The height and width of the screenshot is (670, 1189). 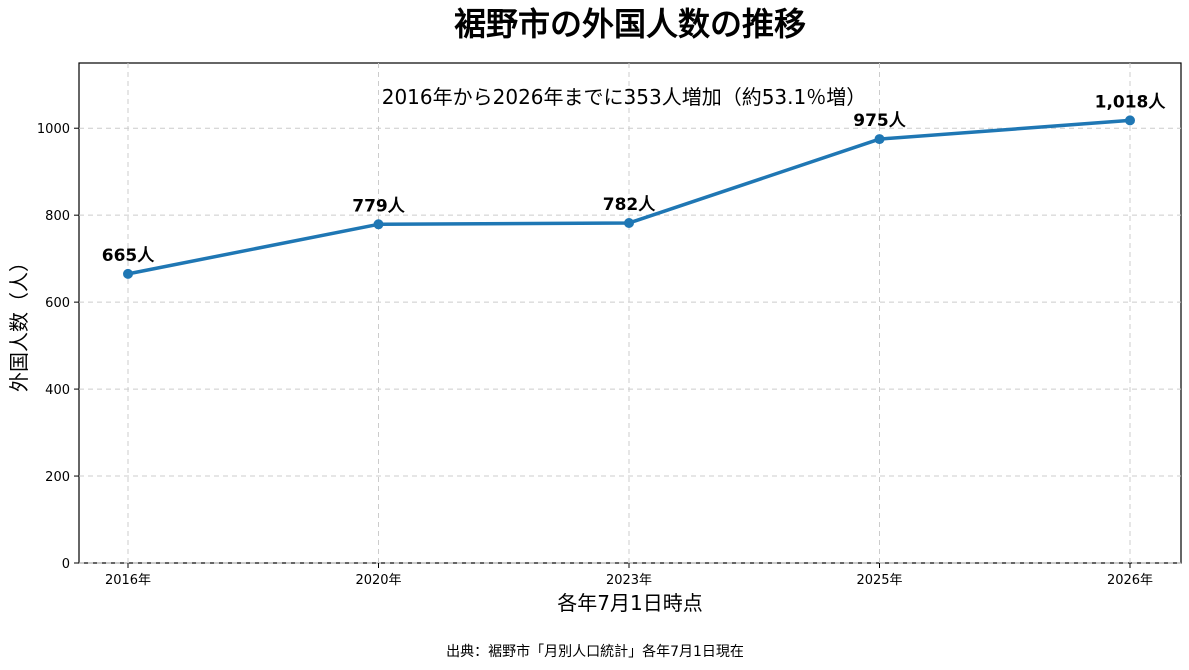 What do you see at coordinates (629, 205) in the screenshot?
I see `data-label: 782人` at bounding box center [629, 205].